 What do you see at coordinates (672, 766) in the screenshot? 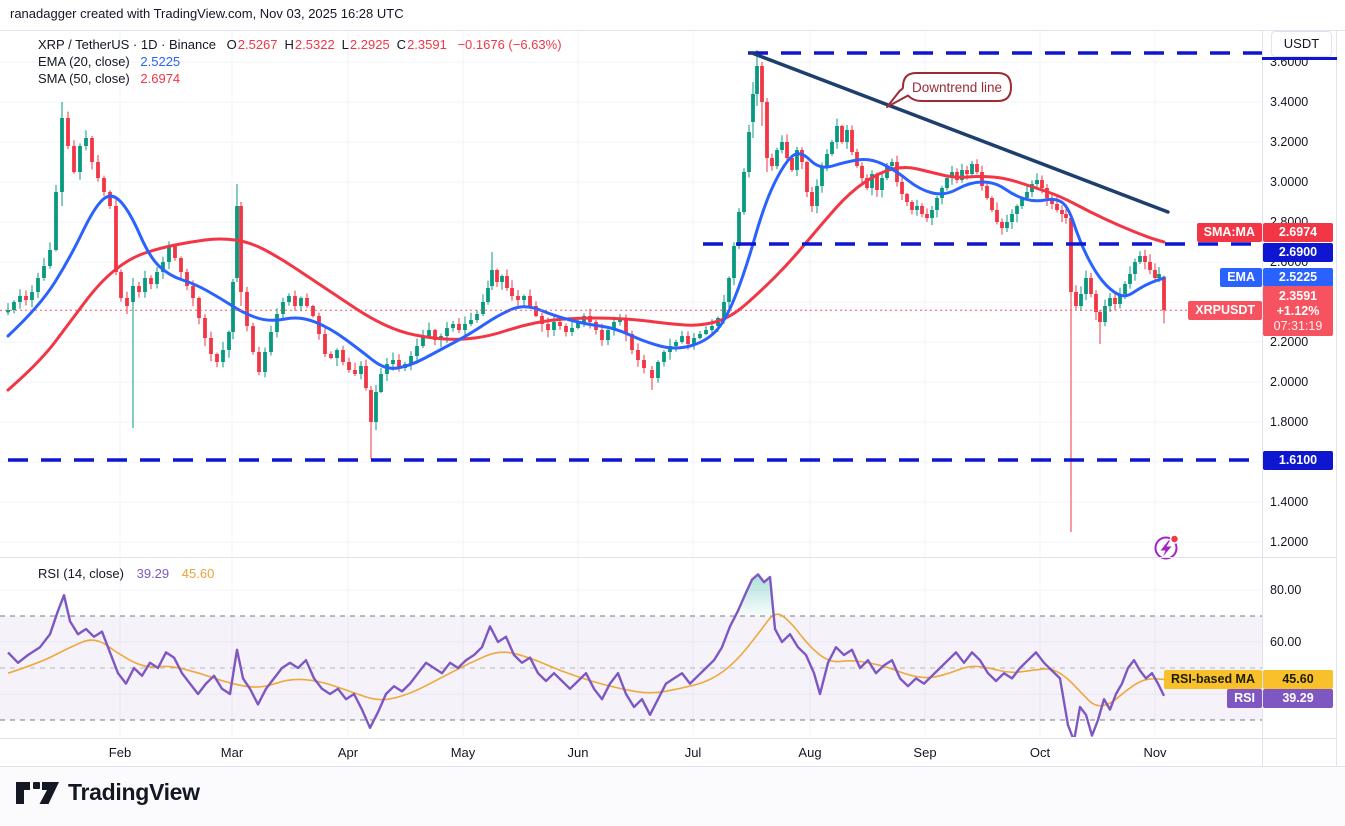
I see `widget-bottom-border` at bounding box center [672, 766].